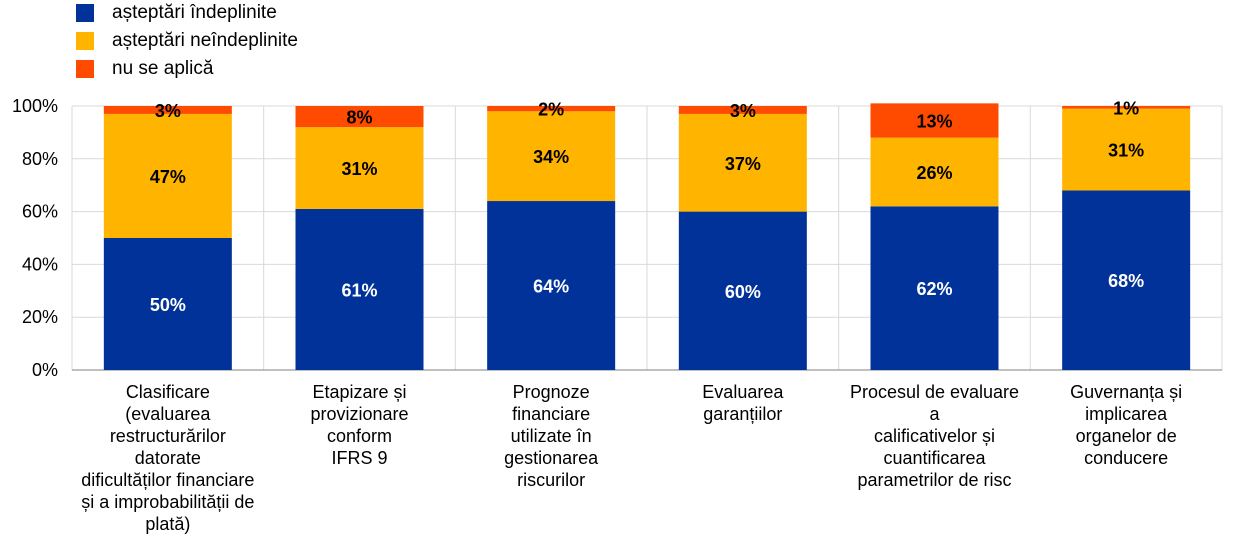  I want to click on x-tick-label: dificultăților financiare, so click(167, 480).